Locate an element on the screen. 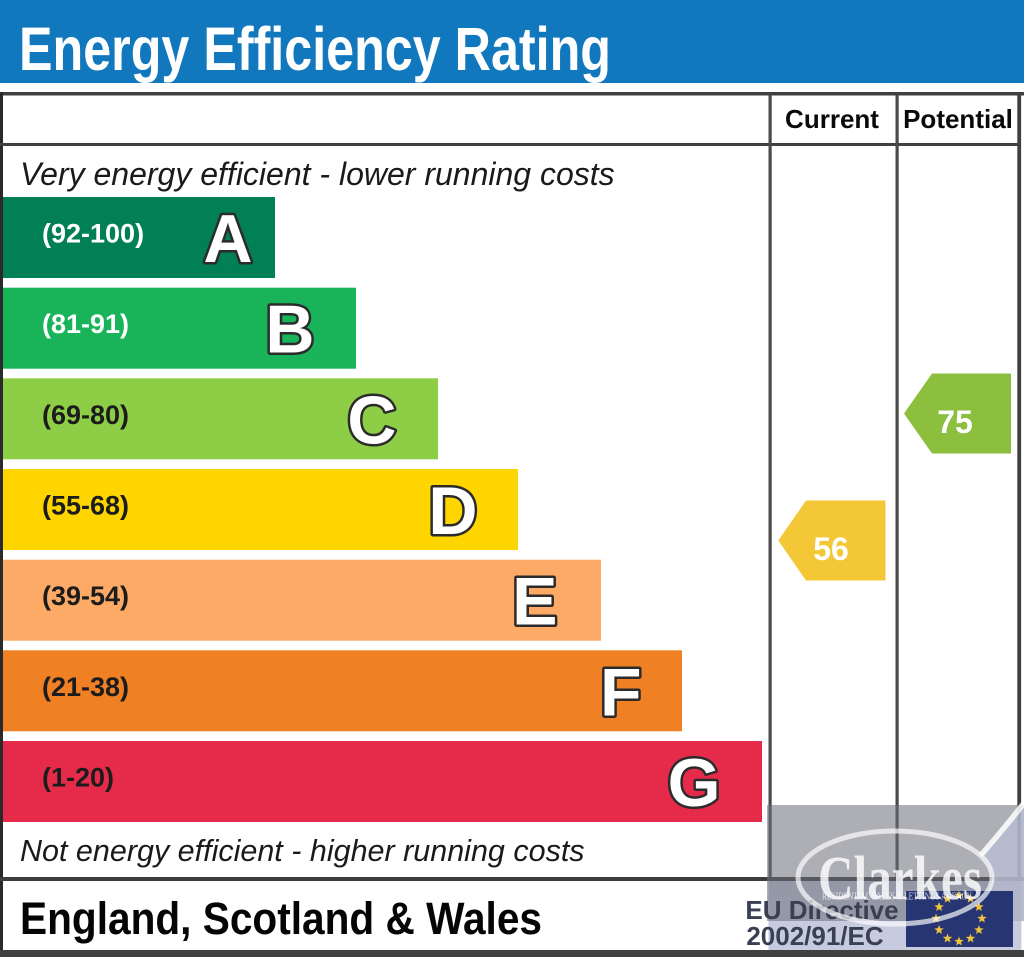  svg-text: F is located at coordinates (621, 692).